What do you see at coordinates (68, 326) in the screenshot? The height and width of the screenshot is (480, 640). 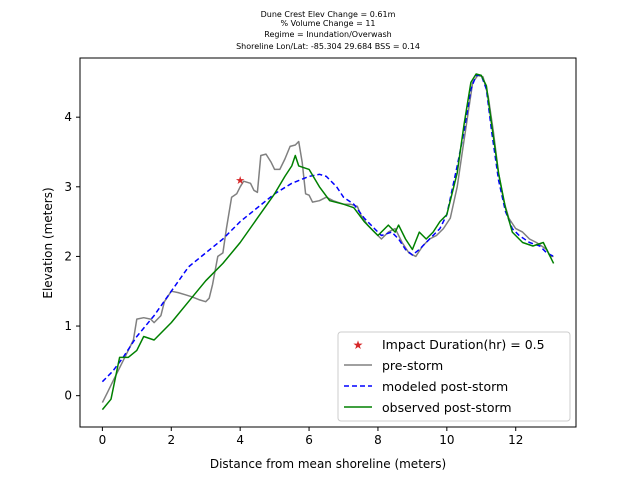 I see `y-tick-label: 1` at bounding box center [68, 326].